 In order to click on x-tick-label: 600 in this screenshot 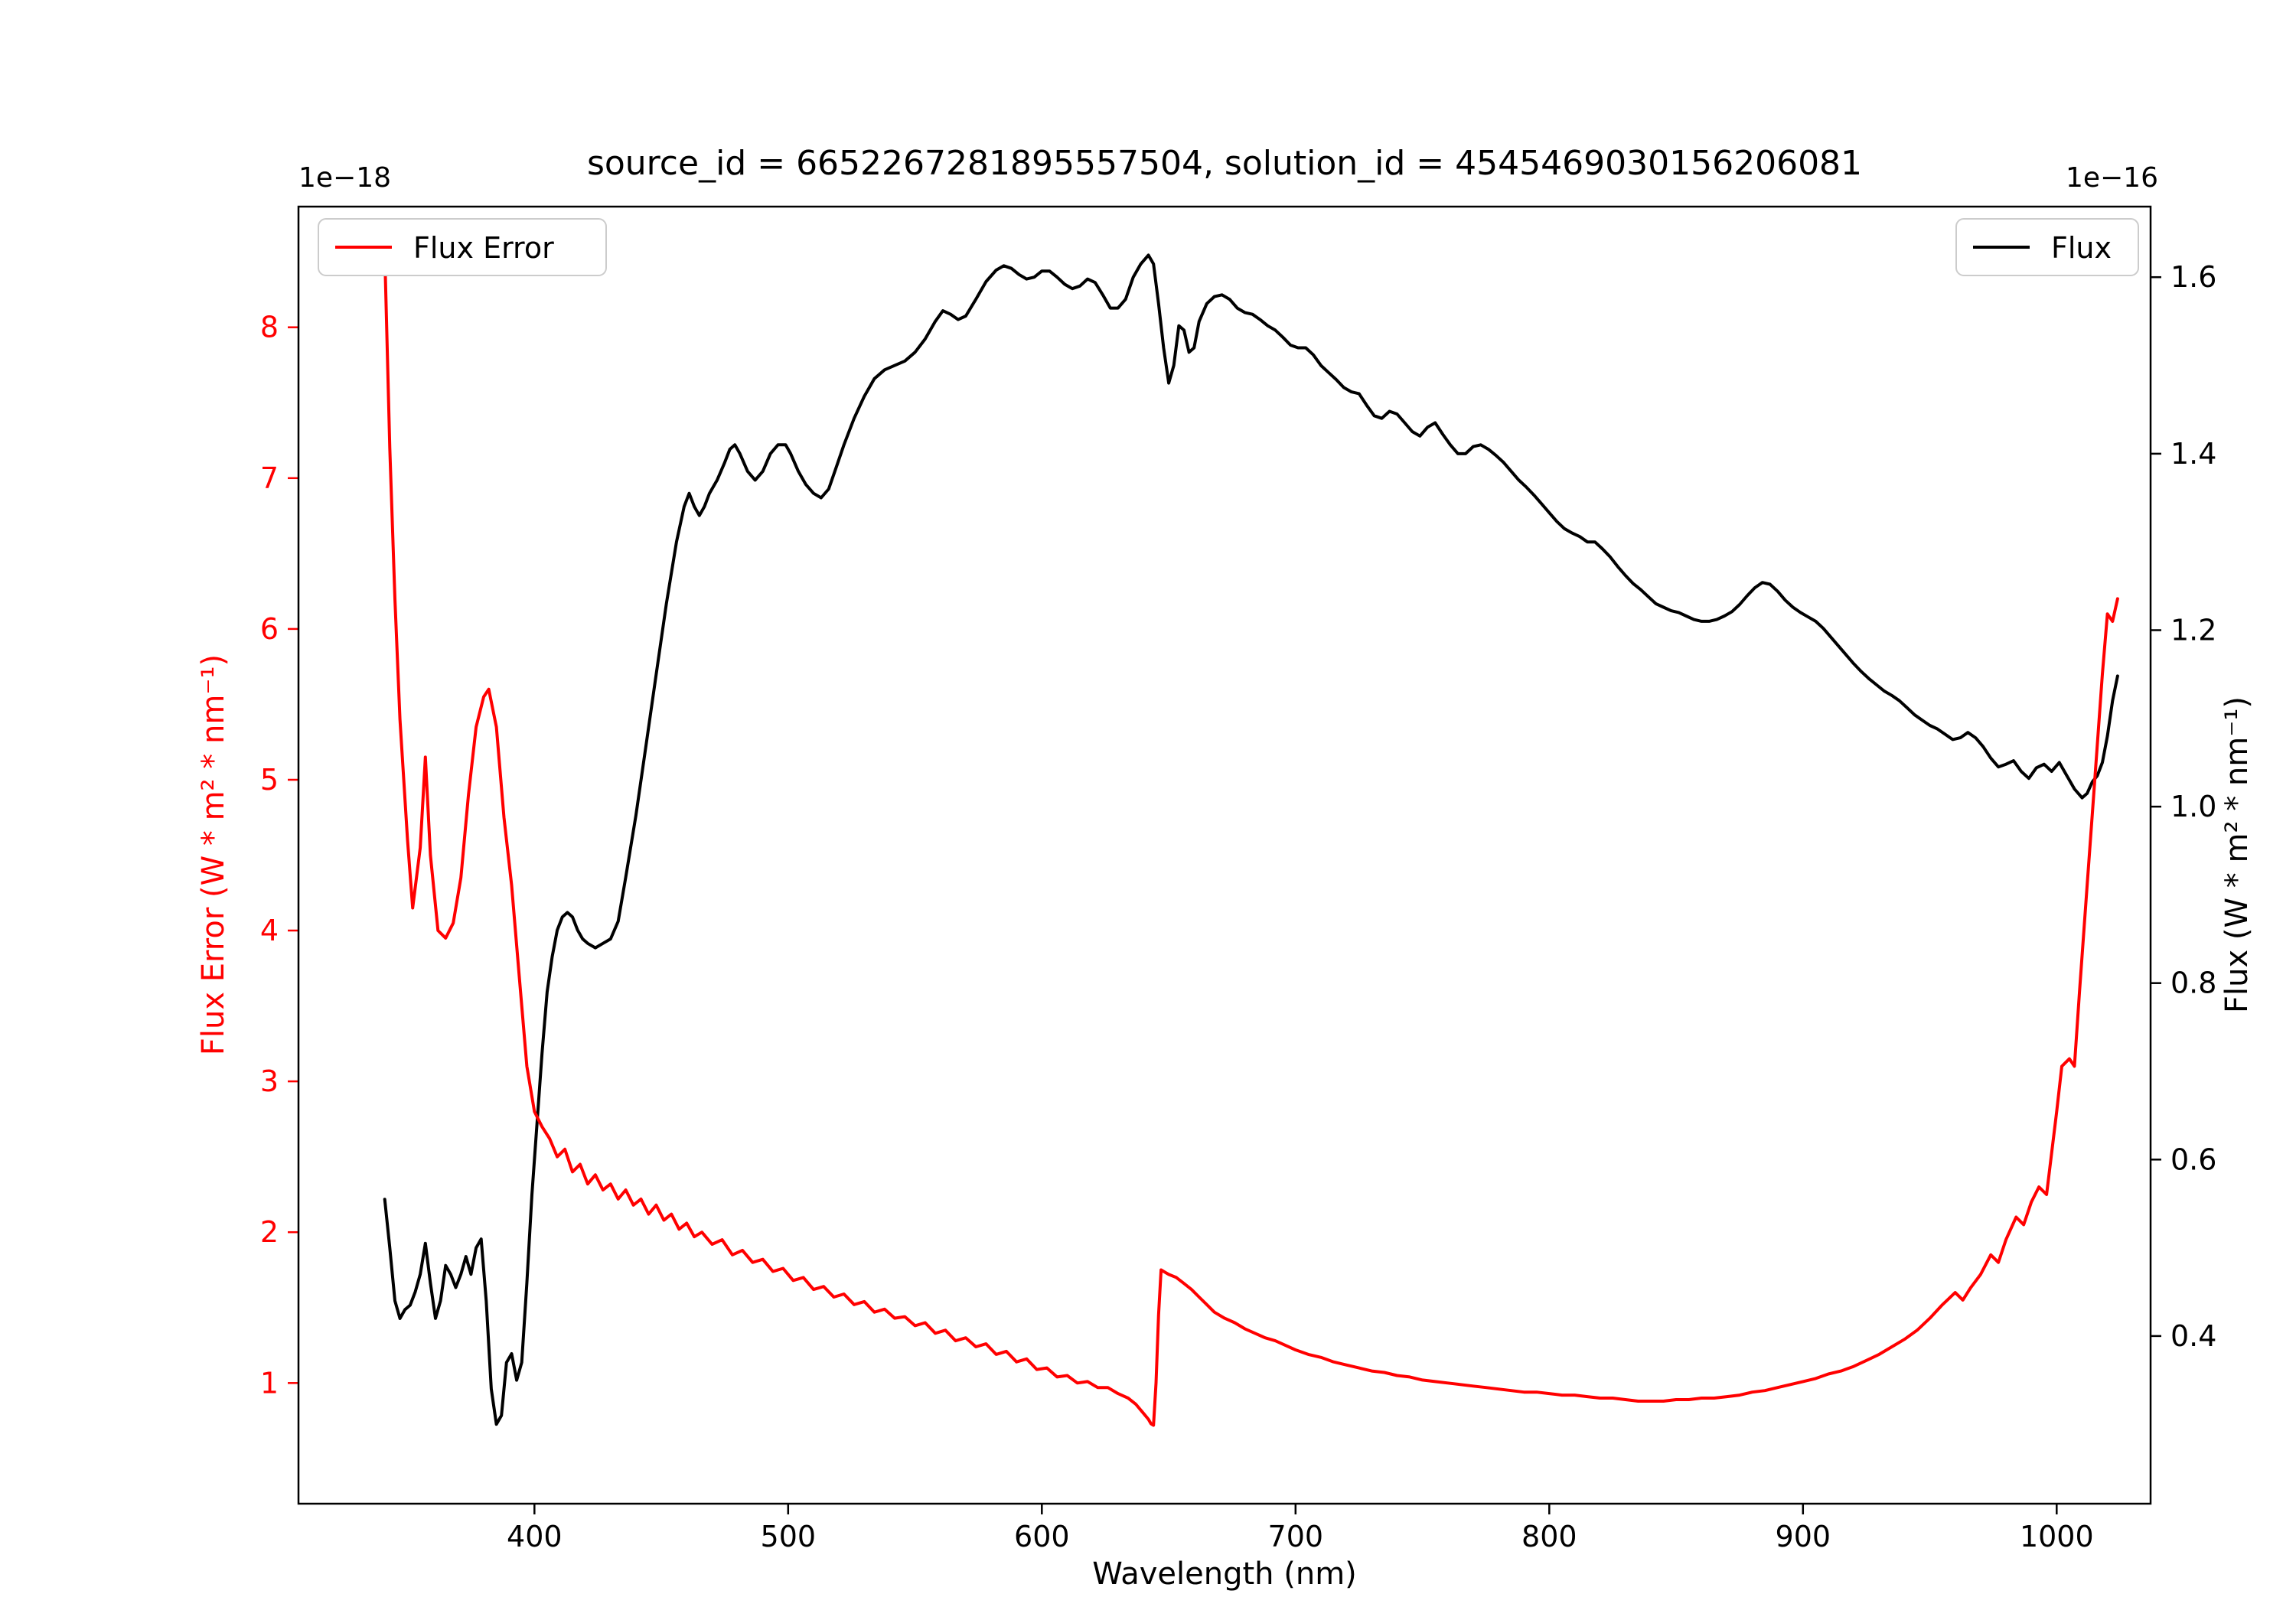, I will do `click(1042, 1536)`.